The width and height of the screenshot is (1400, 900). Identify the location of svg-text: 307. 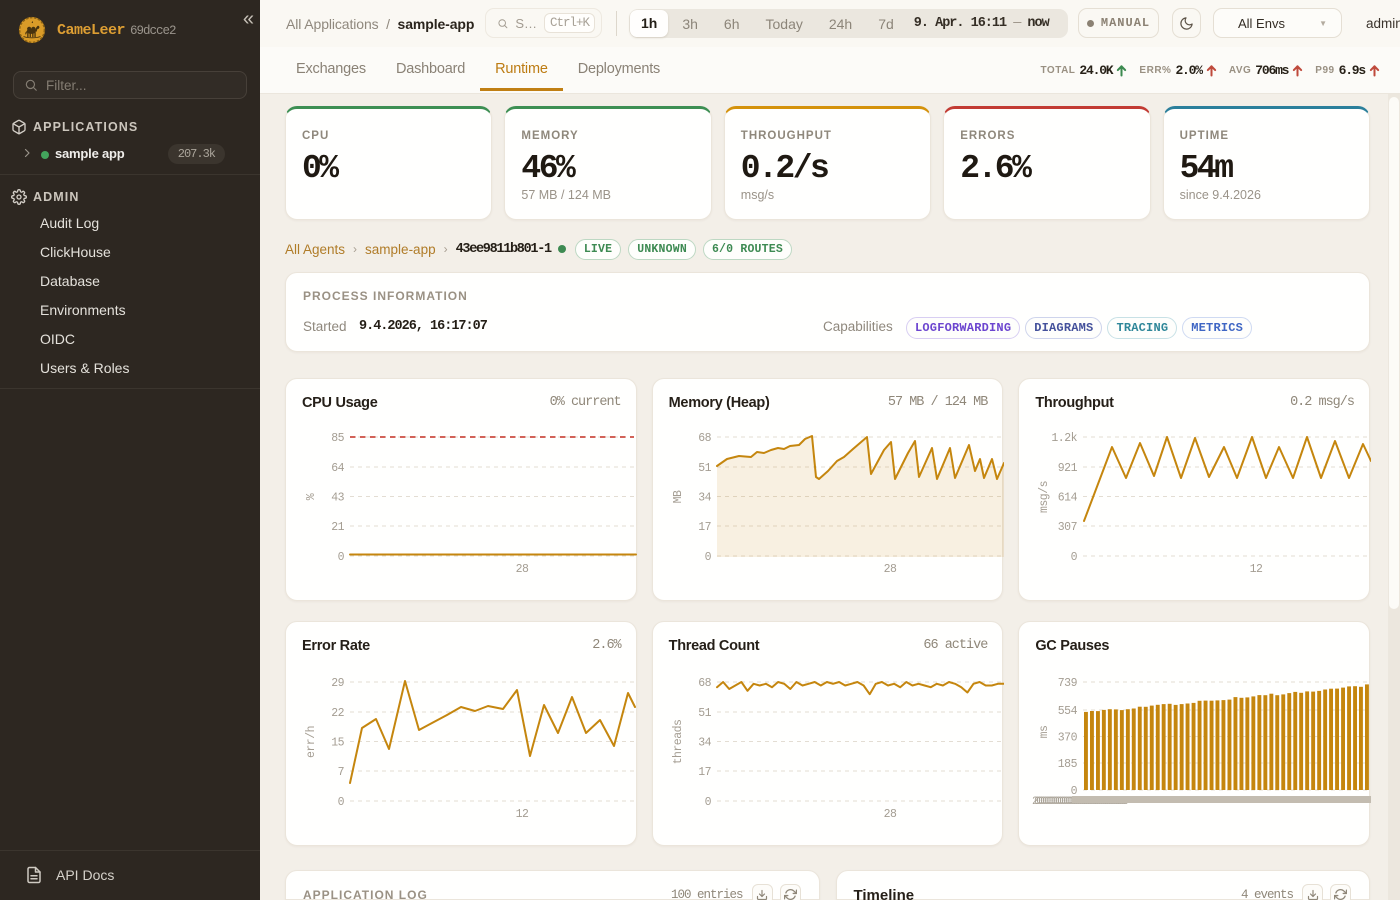
(1067, 527).